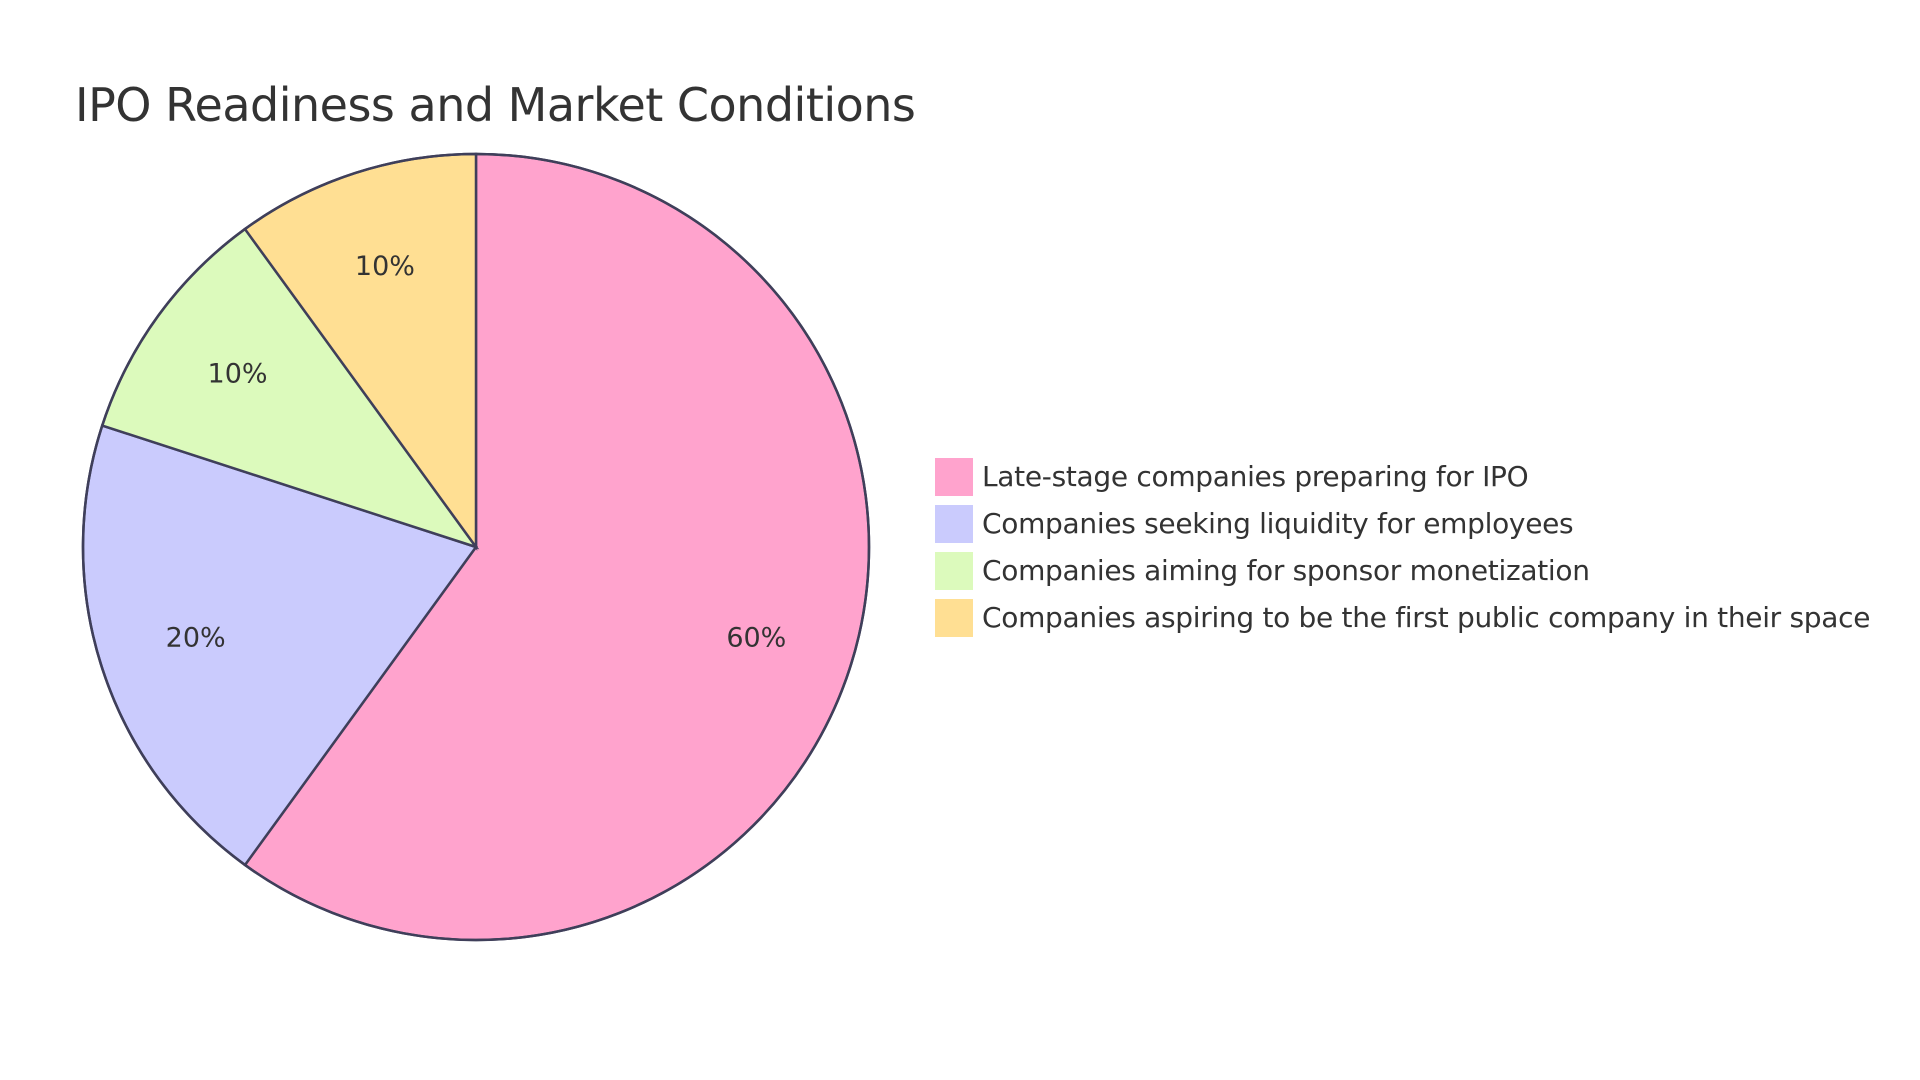 The height and width of the screenshot is (1080, 1920). Describe the element at coordinates (385, 266) in the screenshot. I see `slice-label-first-public: 10%` at that location.